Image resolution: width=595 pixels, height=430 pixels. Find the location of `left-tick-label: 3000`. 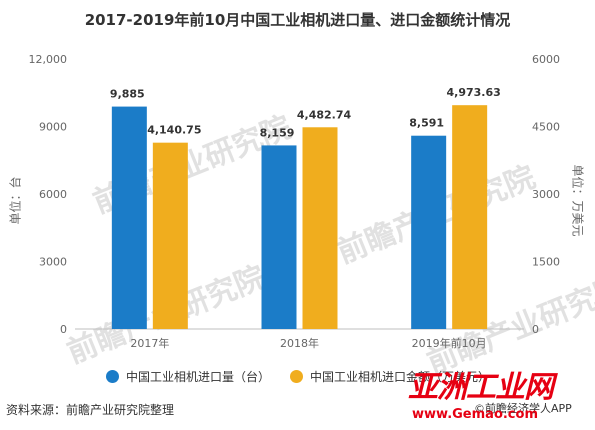

left-tick-label: 3000 is located at coordinates (53, 262).